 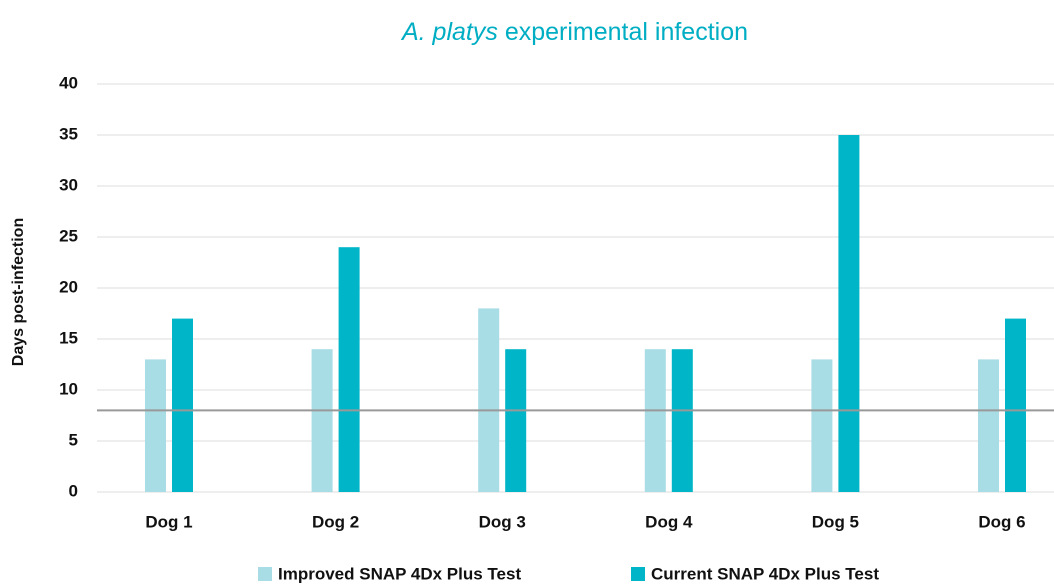 What do you see at coordinates (68, 286) in the screenshot?
I see `y-tick-label: 20` at bounding box center [68, 286].